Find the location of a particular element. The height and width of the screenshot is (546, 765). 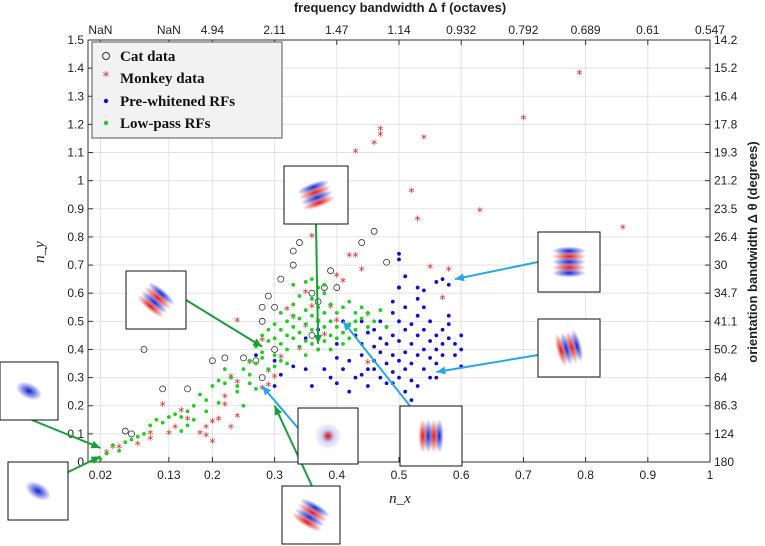

monkey-point-15: * is located at coordinates (237, 384).